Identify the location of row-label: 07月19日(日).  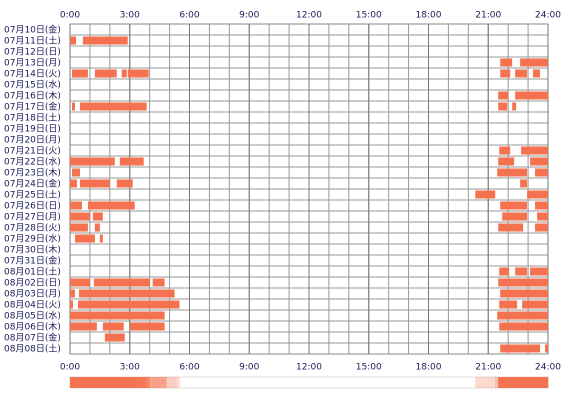
(32, 129).